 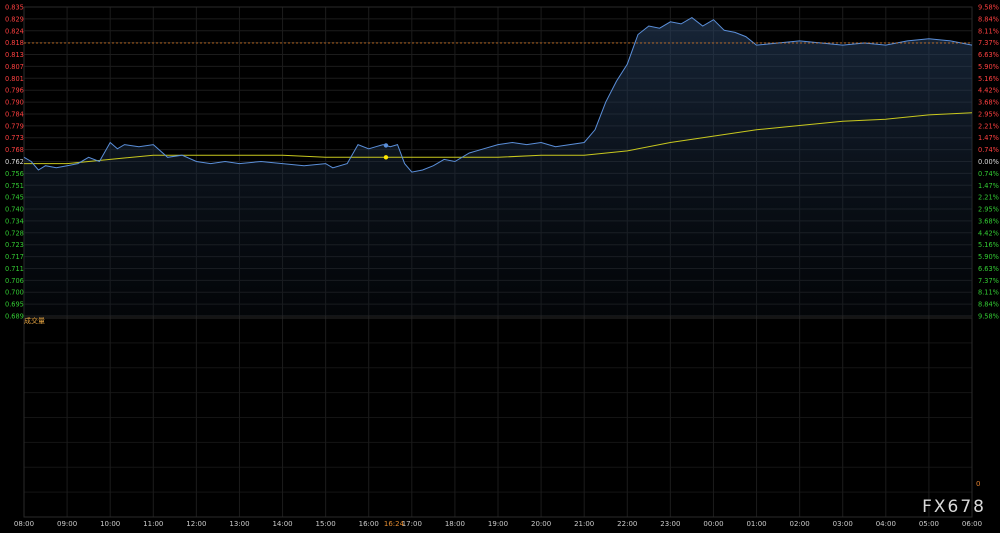 I want to click on x-tick-label: 01:00, so click(x=756, y=524).